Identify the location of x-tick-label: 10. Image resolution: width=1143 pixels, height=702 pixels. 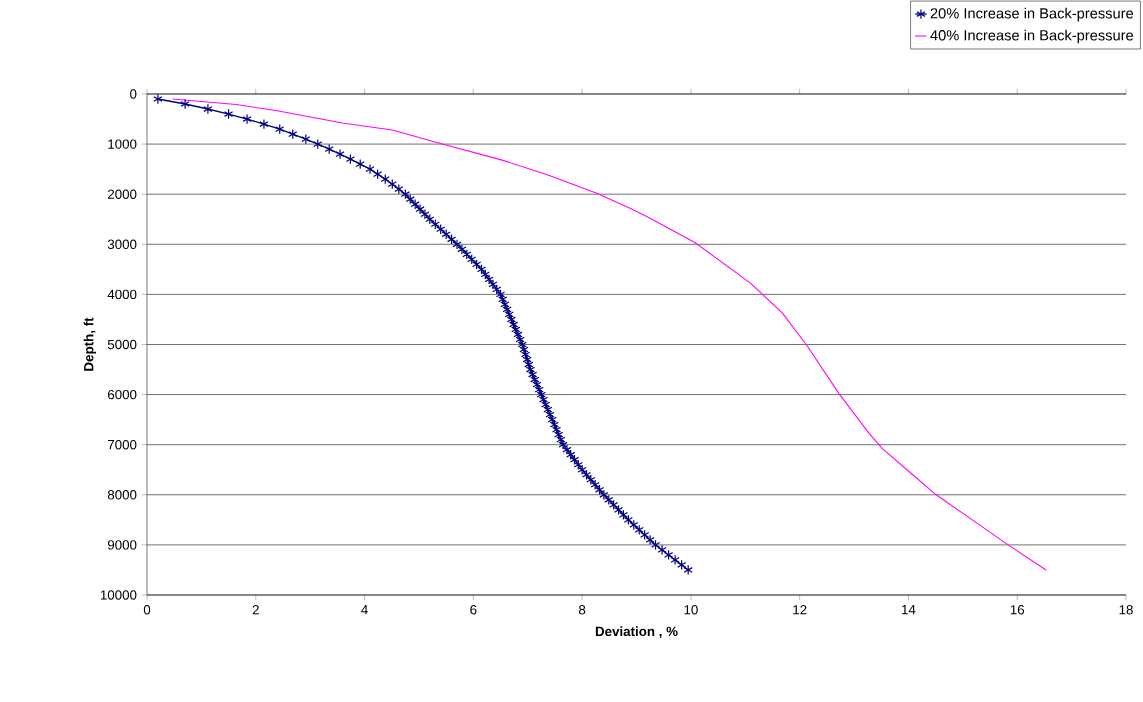
(691, 610).